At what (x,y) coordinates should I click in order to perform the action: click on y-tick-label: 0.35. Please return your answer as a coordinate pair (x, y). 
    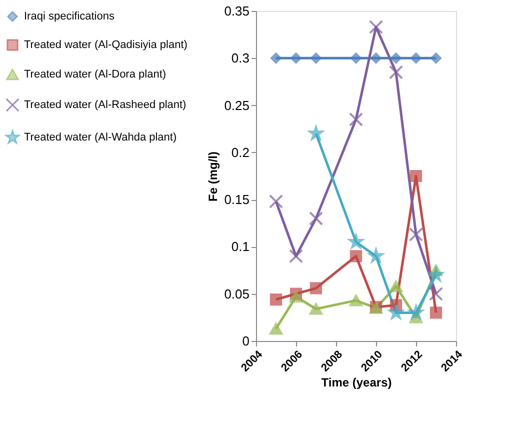
    Looking at the image, I should click on (237, 11).